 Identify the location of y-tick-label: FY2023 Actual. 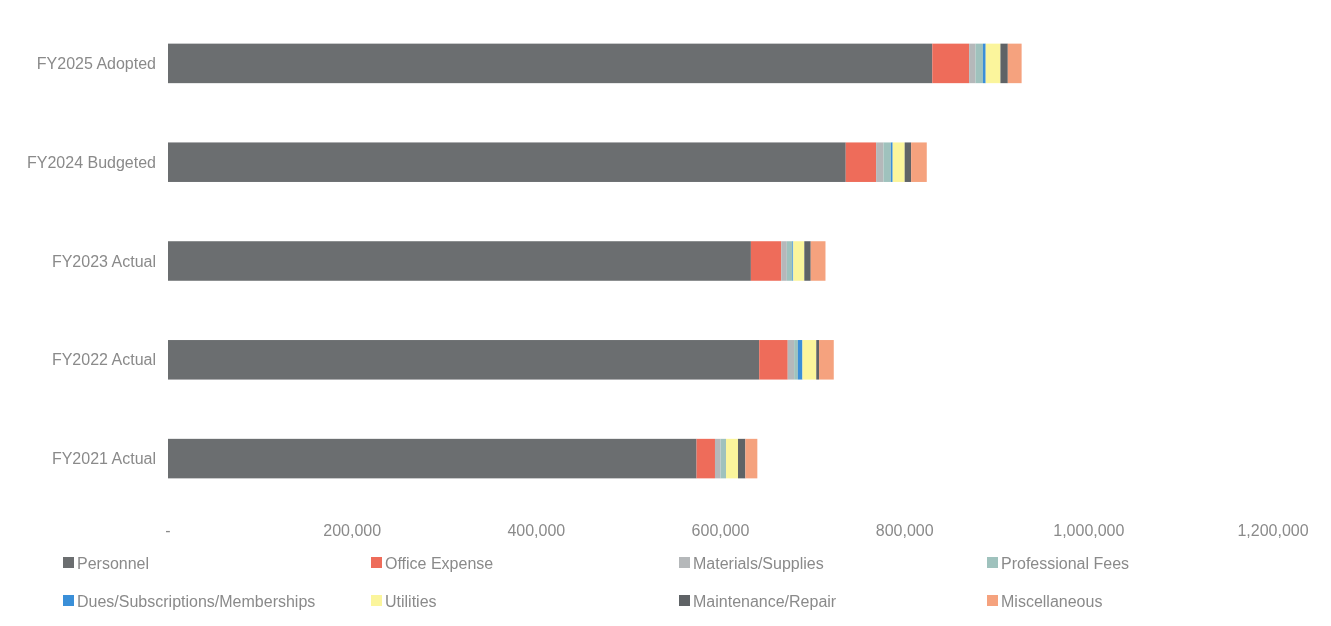
(103, 261).